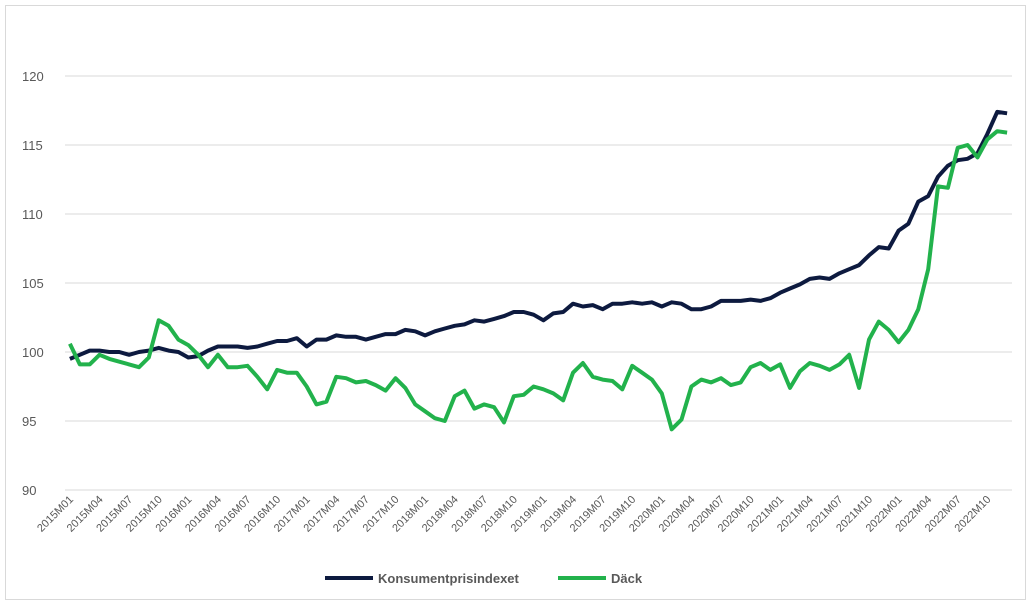 The image size is (1036, 605). I want to click on y-tick-label: 120, so click(33, 76).